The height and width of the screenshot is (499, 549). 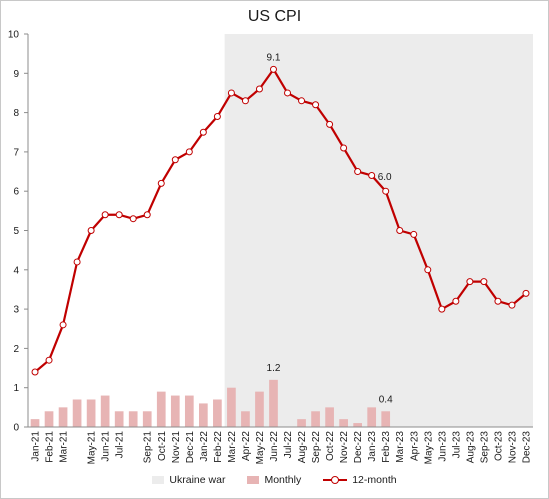 I want to click on chart-title: US CPI, so click(x=274, y=16).